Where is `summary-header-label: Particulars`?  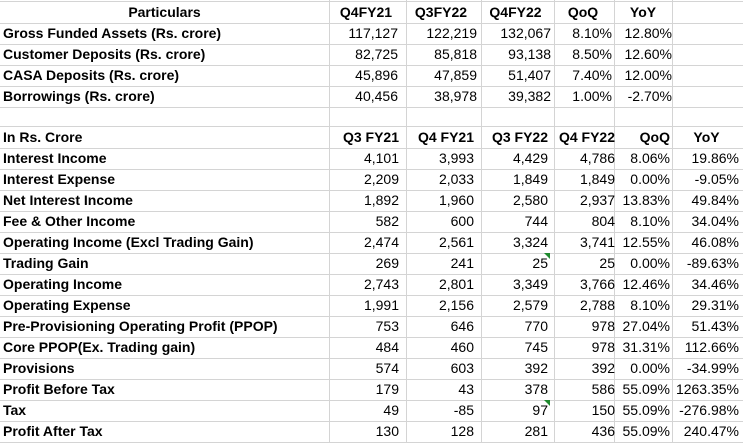 summary-header-label: Particulars is located at coordinates (164, 12).